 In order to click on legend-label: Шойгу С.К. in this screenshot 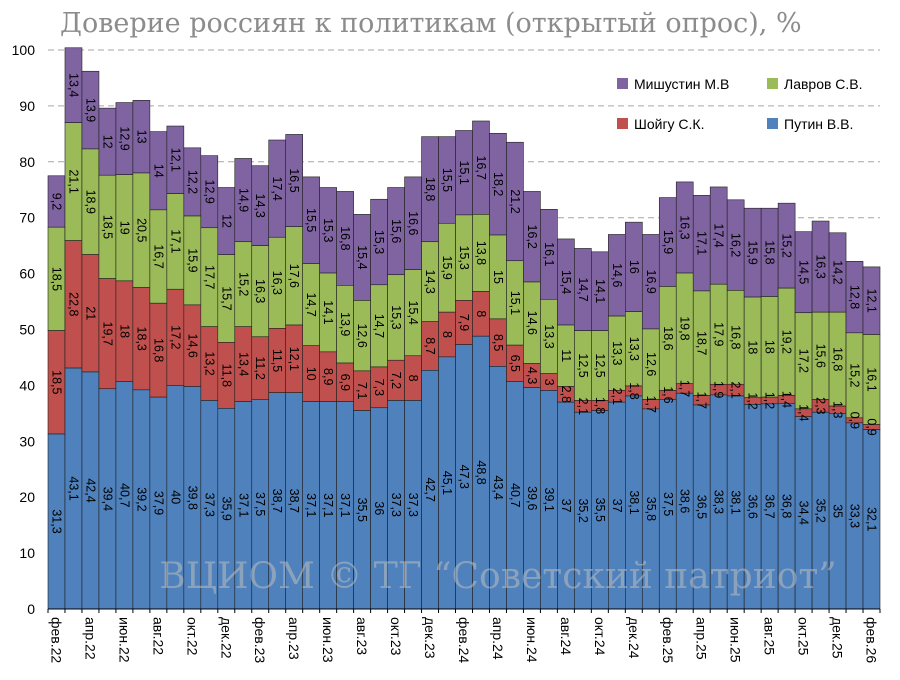, I will do `click(669, 124)`.